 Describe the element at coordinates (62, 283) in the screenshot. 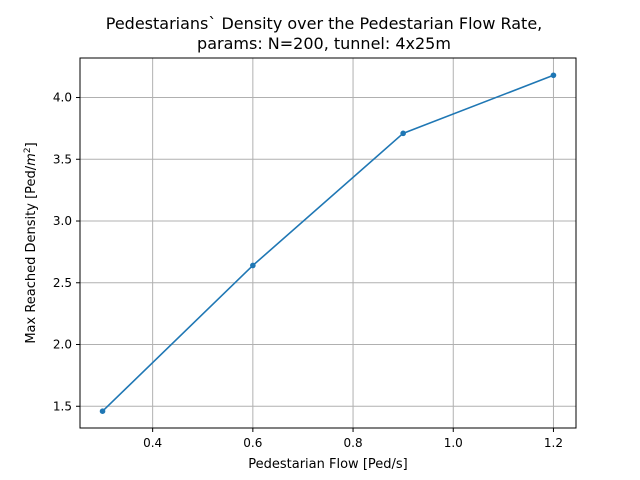

I see `y-tick-label: 2.5` at that location.